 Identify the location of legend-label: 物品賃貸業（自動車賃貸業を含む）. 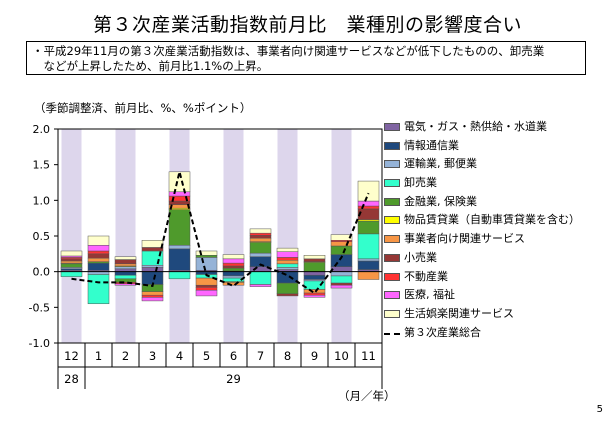
(492, 220).